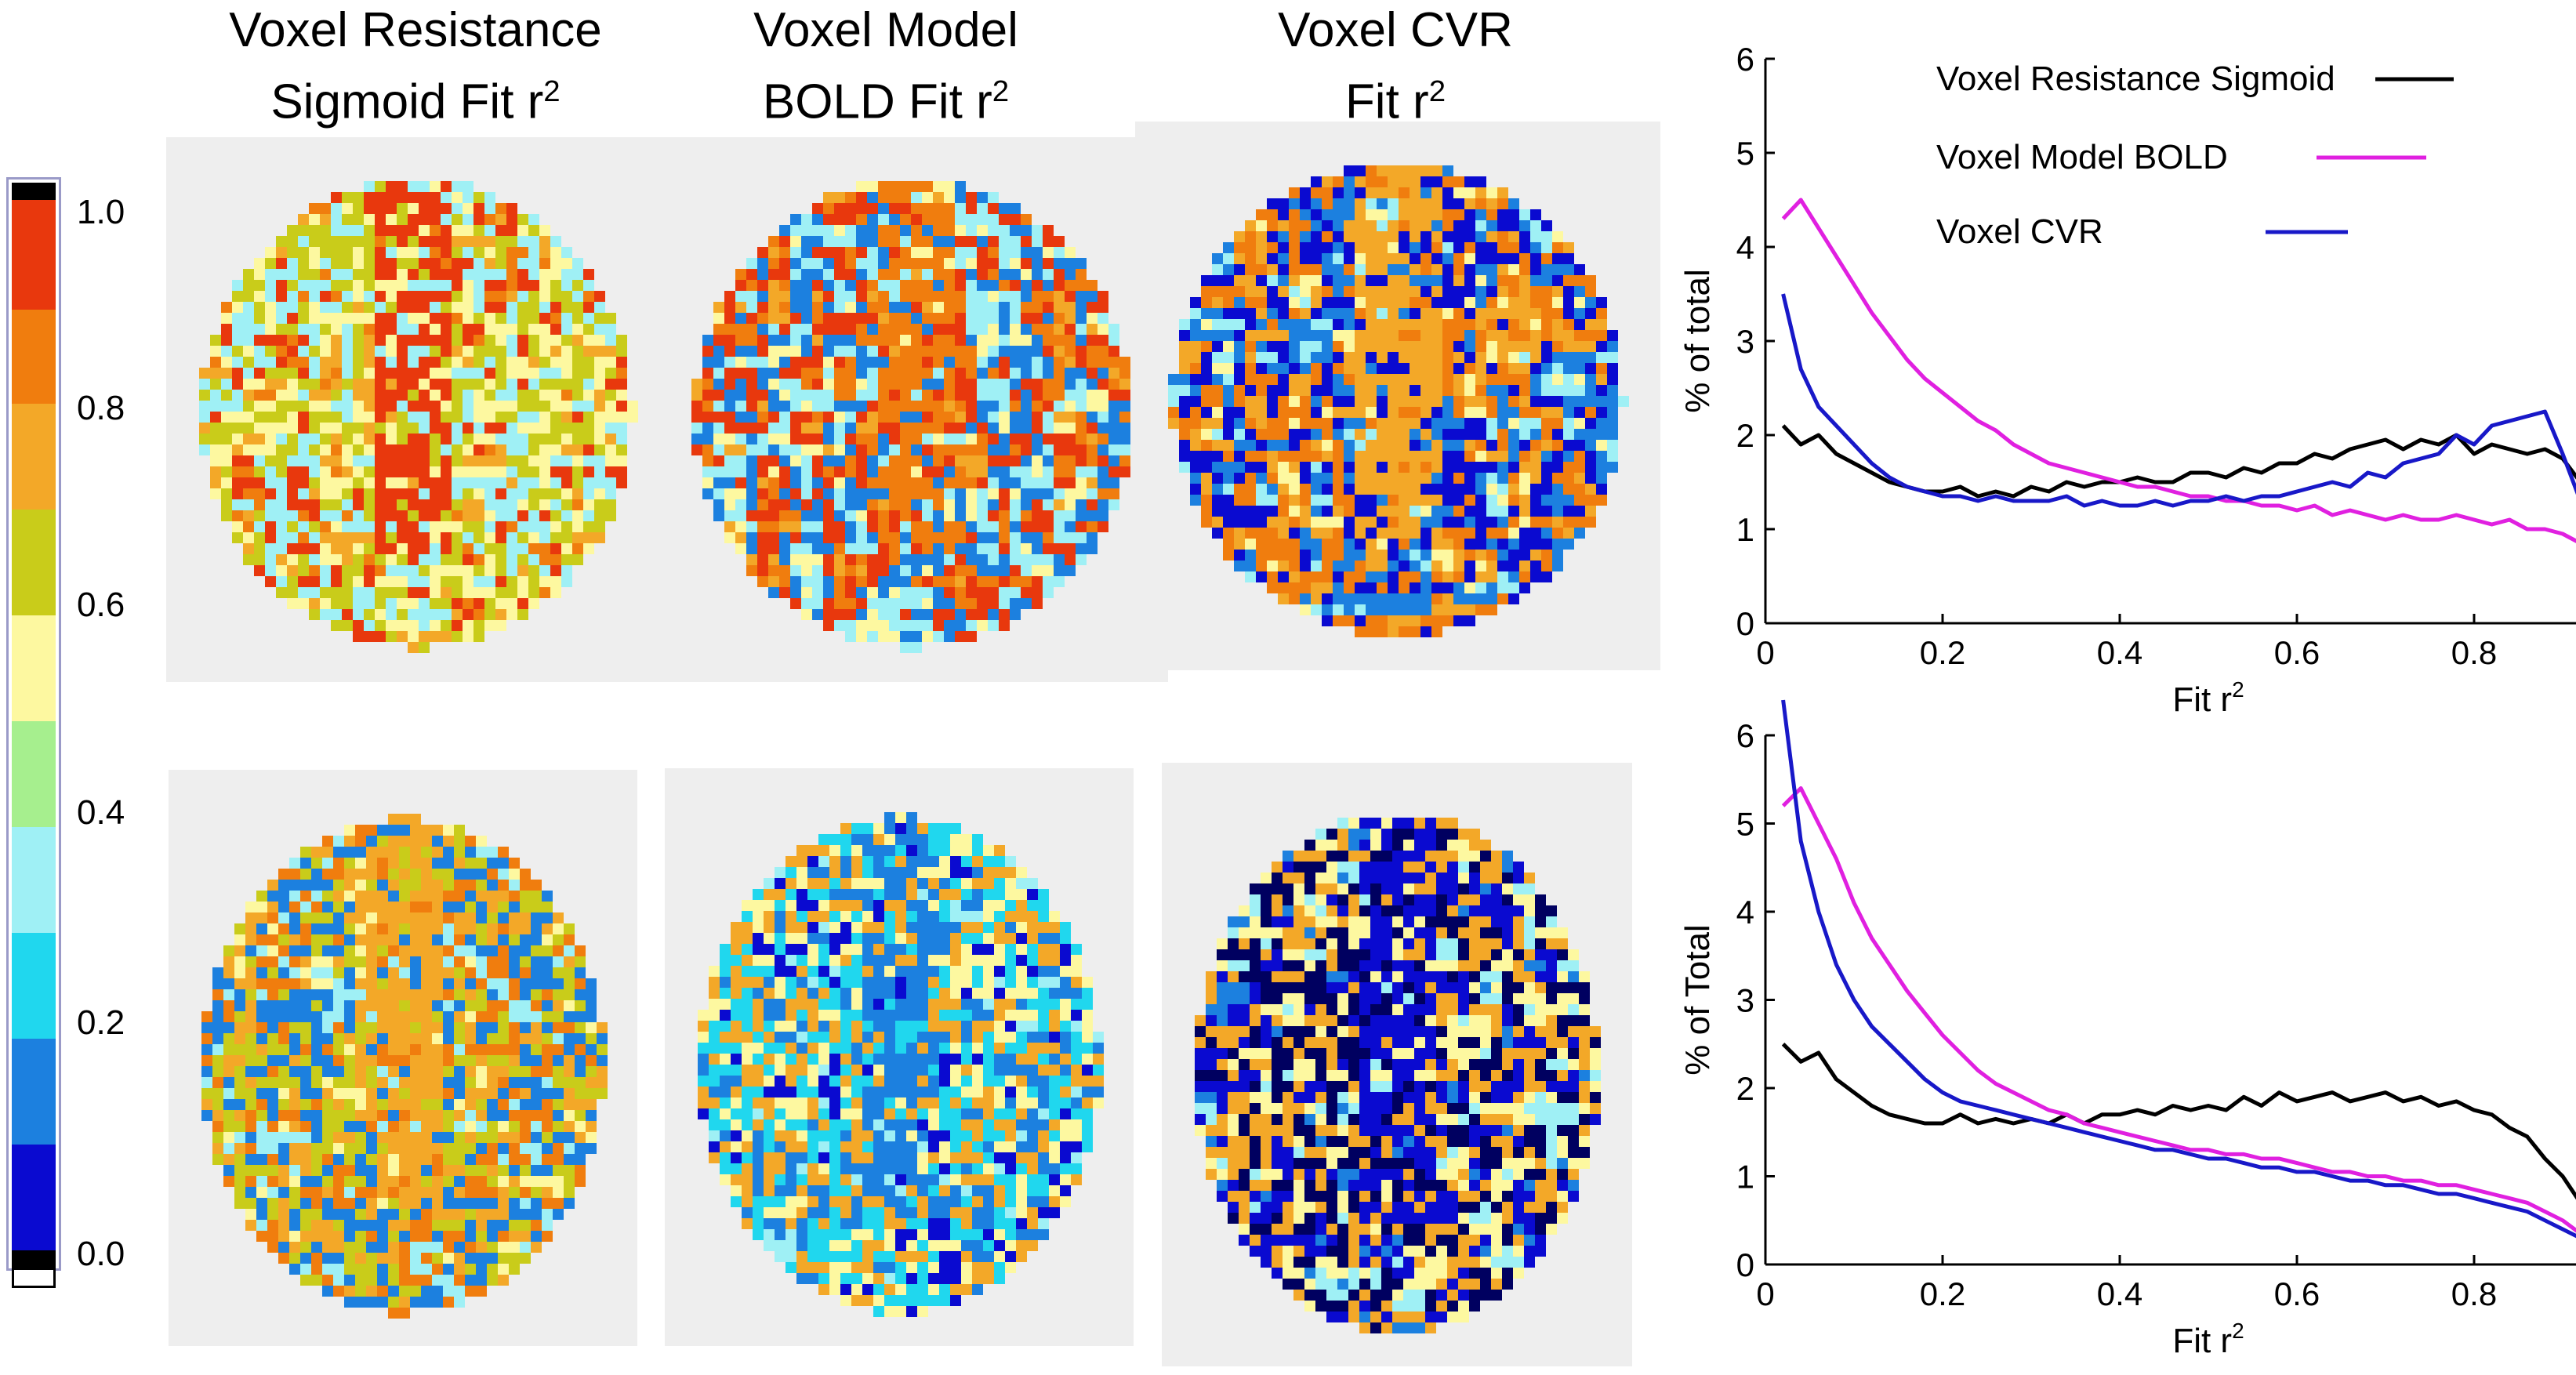 The height and width of the screenshot is (1375, 2576). I want to click on column-title-cvr-sup: 2, so click(1437, 91).